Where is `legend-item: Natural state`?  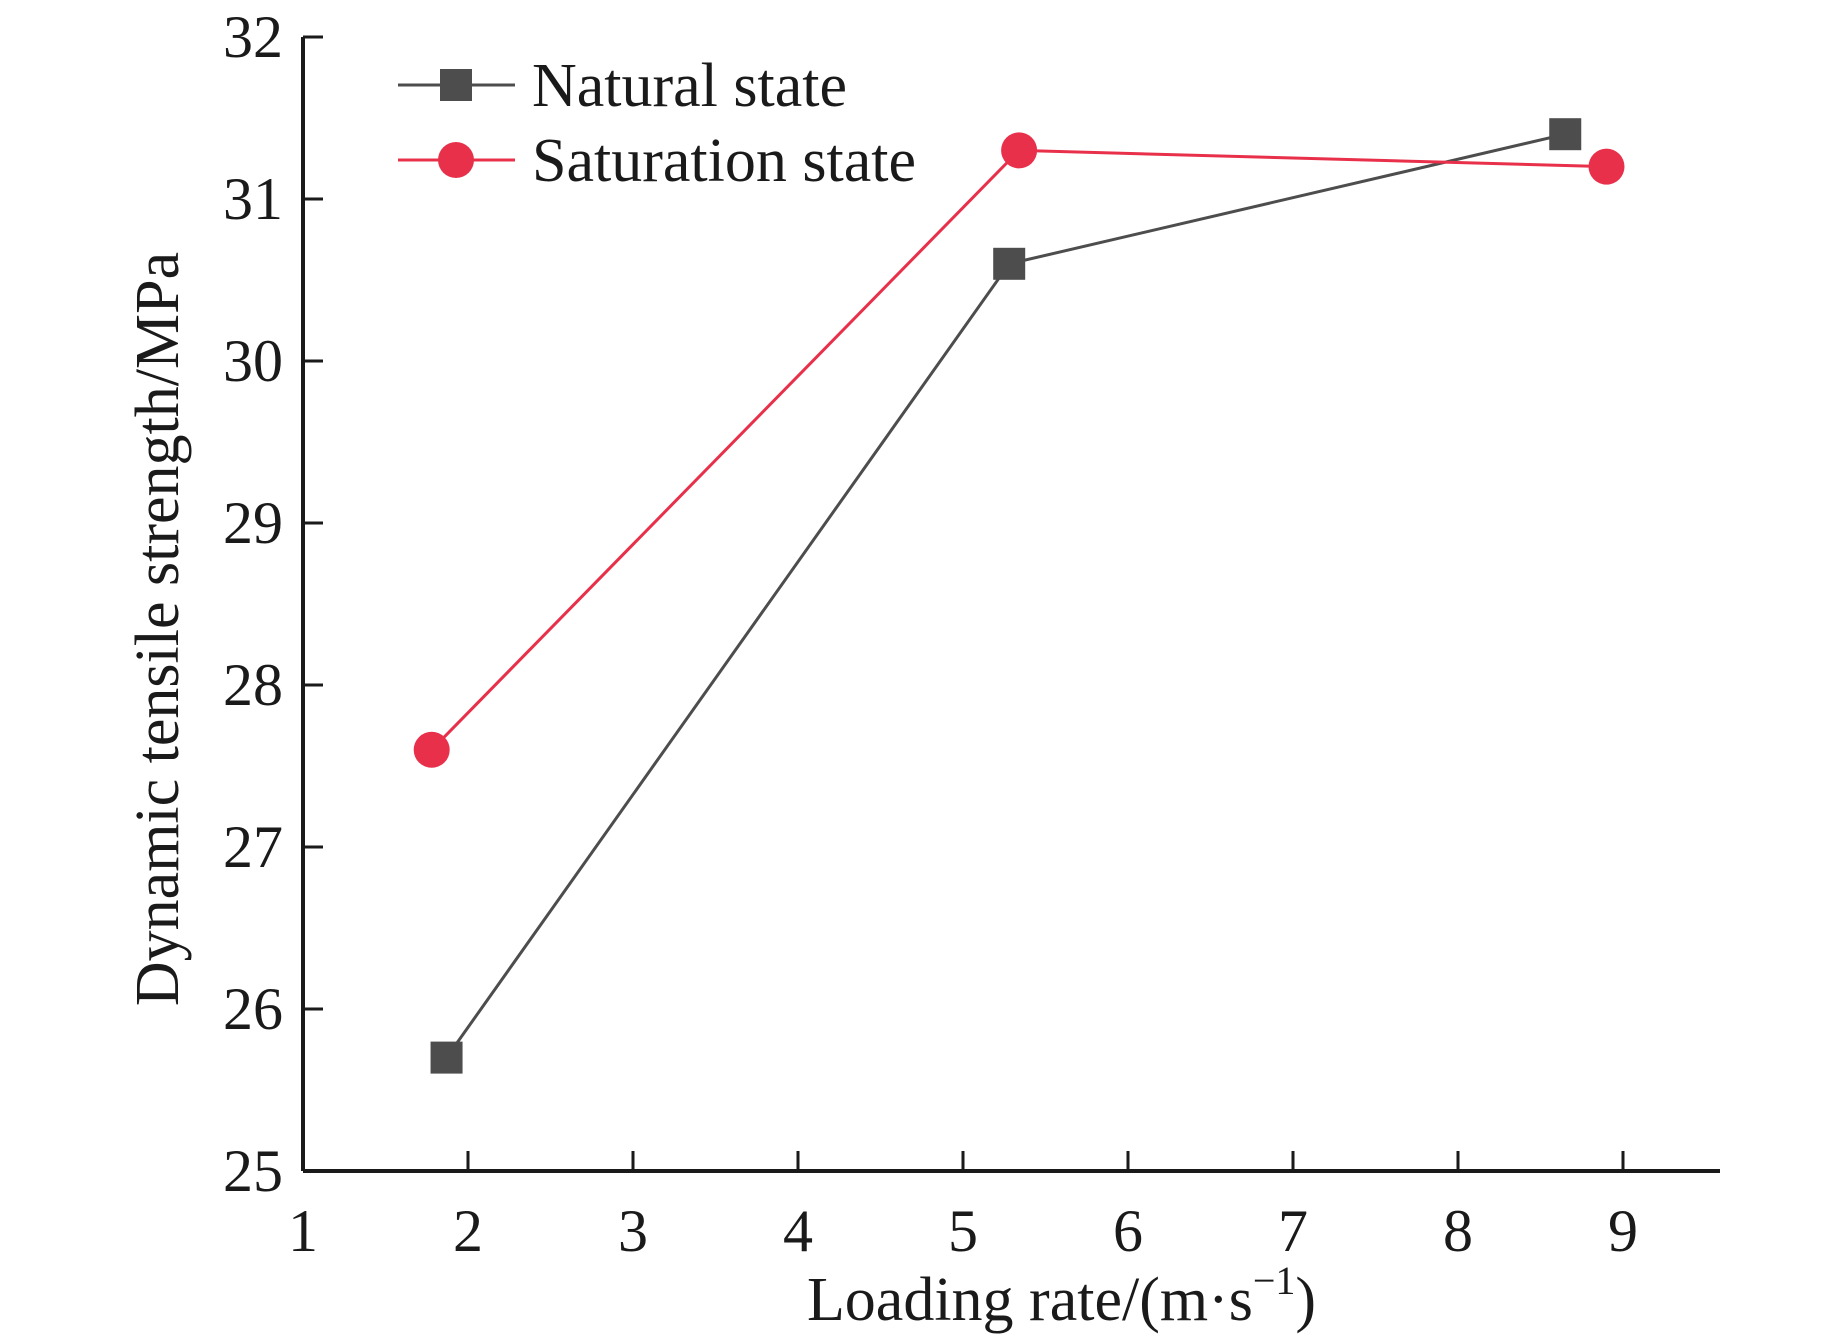
legend-item: Natural state is located at coordinates (622, 86).